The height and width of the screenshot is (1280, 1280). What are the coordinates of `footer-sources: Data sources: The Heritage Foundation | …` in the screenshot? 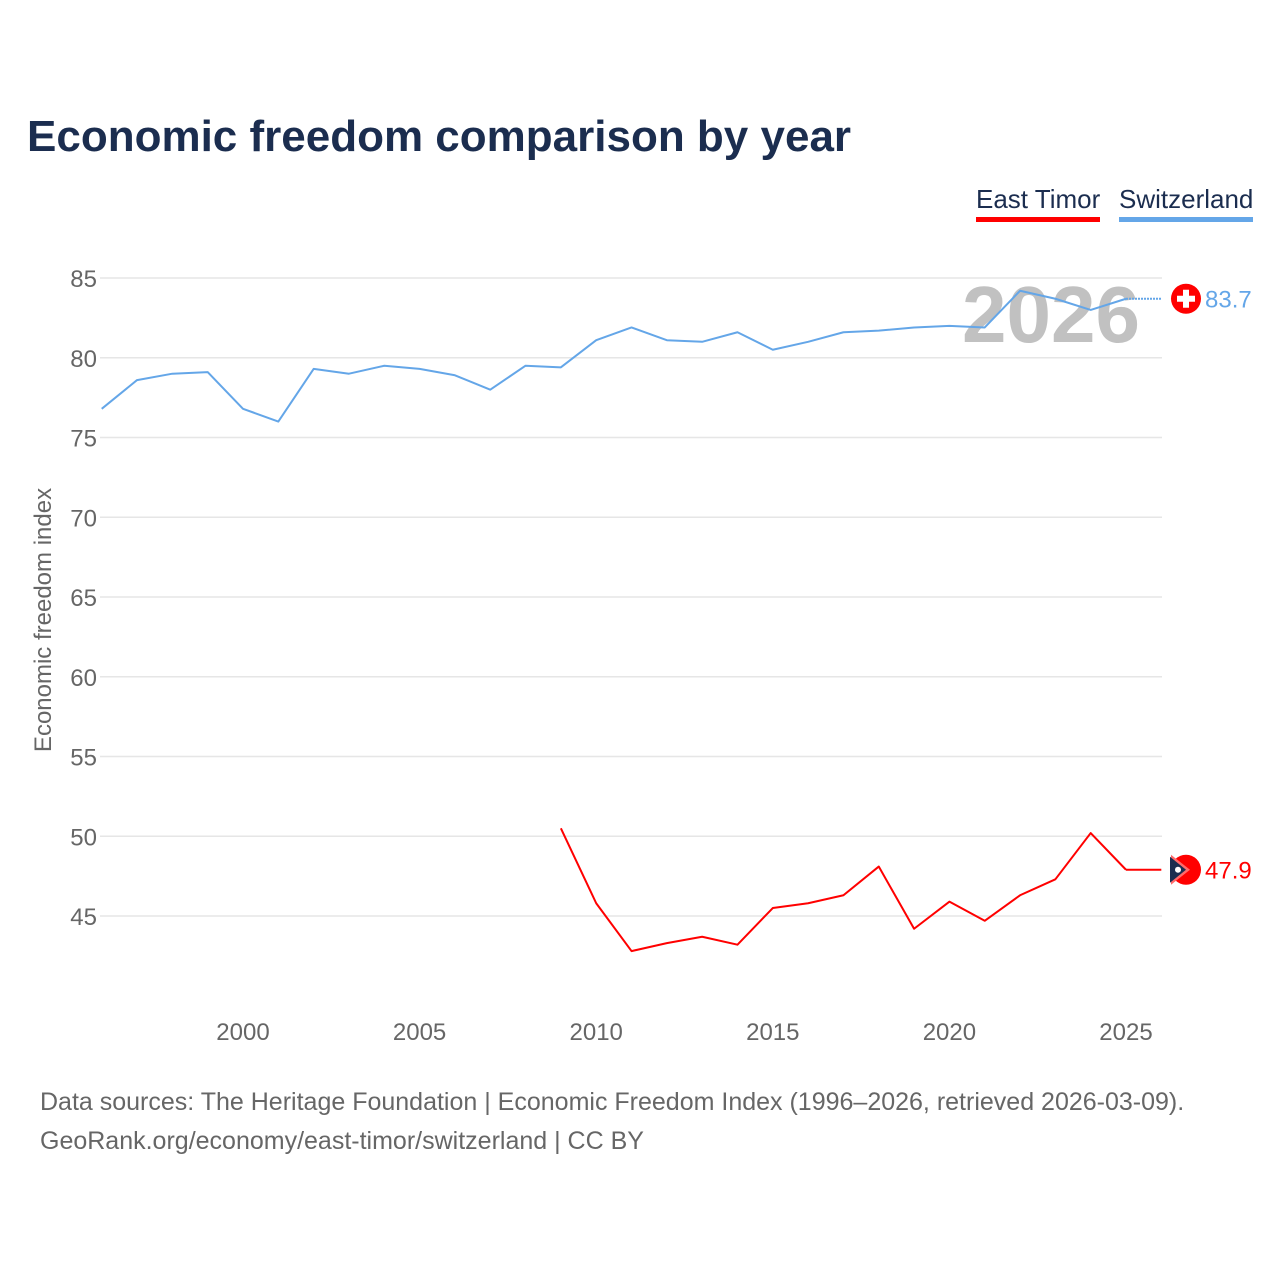 It's located at (612, 1102).